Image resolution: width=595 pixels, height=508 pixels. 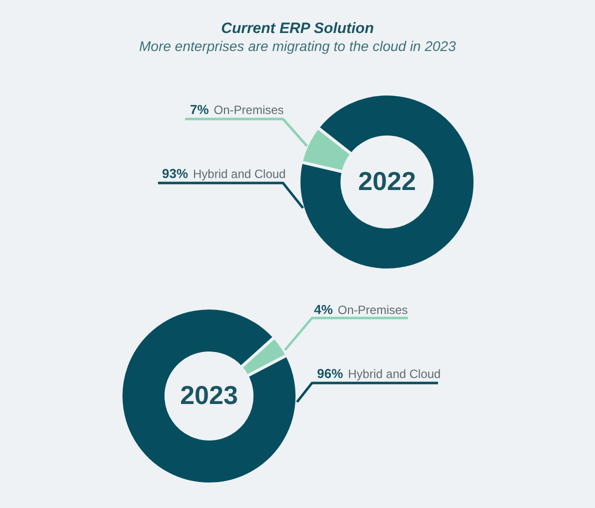 I want to click on data-label: 96%, so click(x=330, y=373).